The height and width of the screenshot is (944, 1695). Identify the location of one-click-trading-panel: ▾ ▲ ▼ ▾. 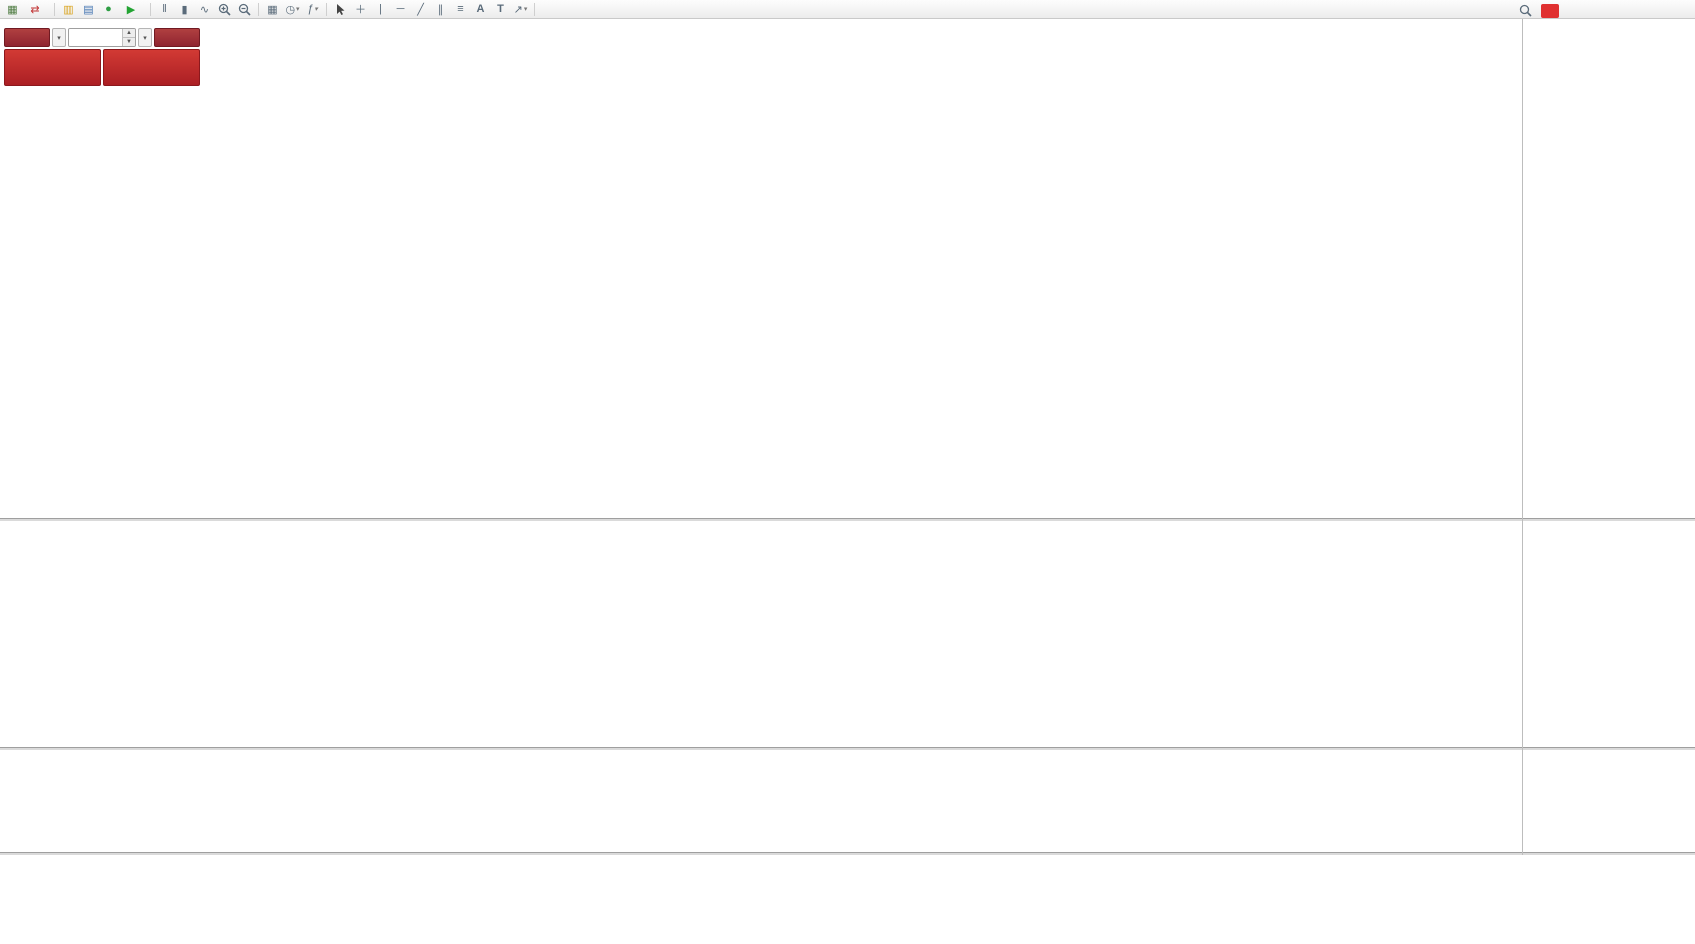
(102, 55).